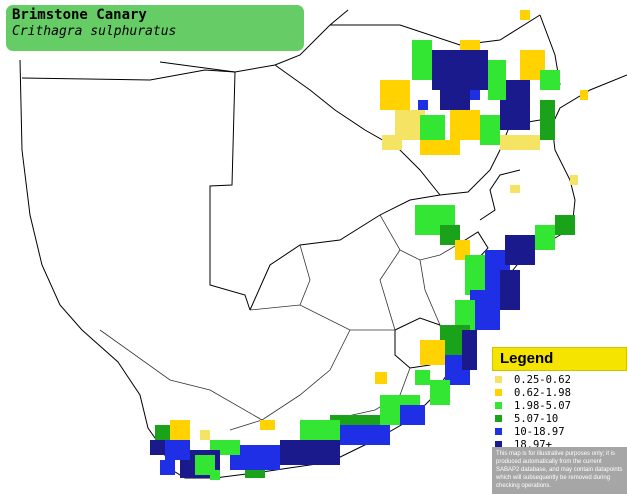  What do you see at coordinates (542, 379) in the screenshot?
I see `legend-label: 0.25-0.62` at bounding box center [542, 379].